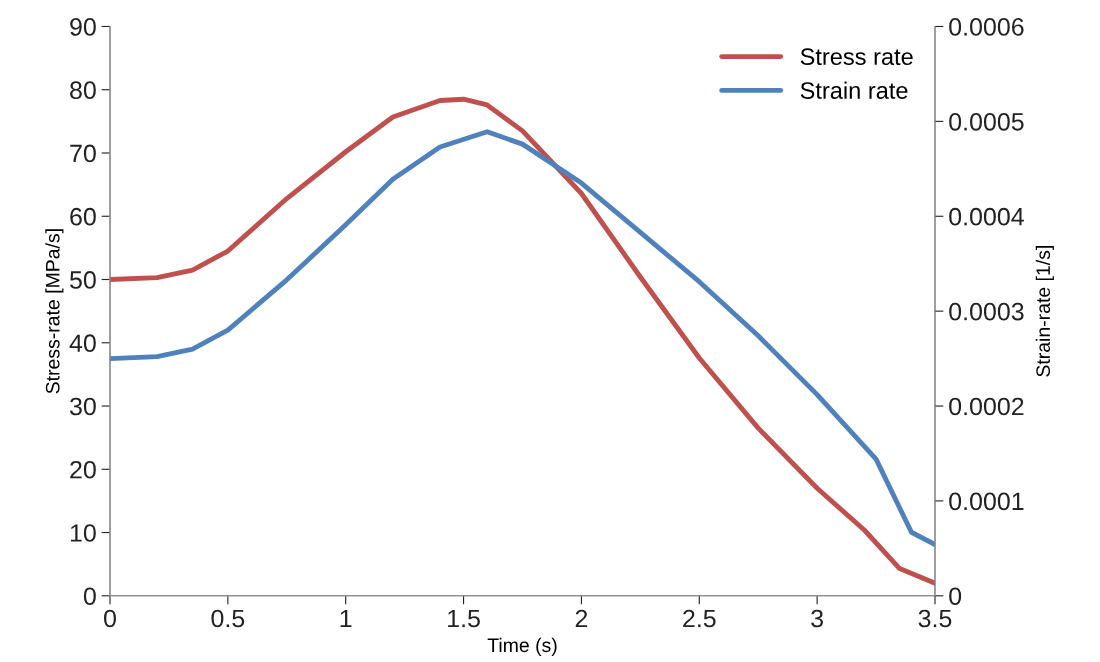  I want to click on y2-tick-label: 0.0002, so click(986, 406).